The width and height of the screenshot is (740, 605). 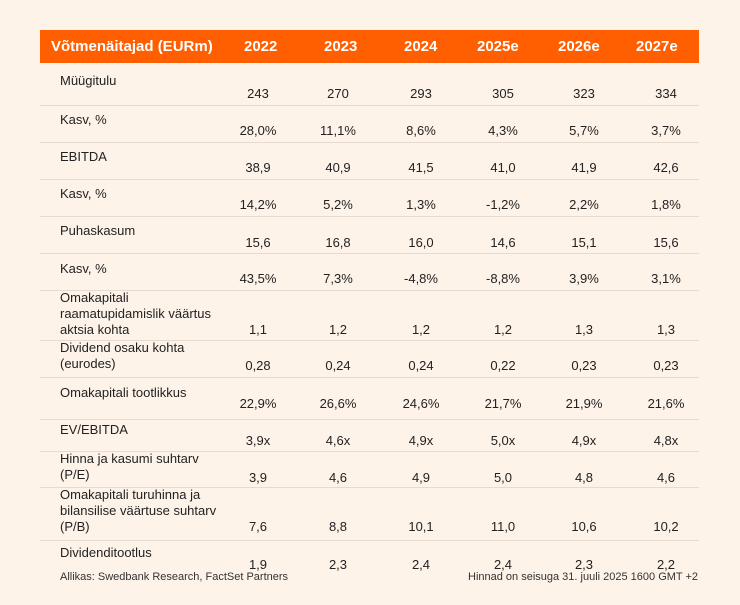 What do you see at coordinates (421, 526) in the screenshot?
I see `cell-value: 10,1` at bounding box center [421, 526].